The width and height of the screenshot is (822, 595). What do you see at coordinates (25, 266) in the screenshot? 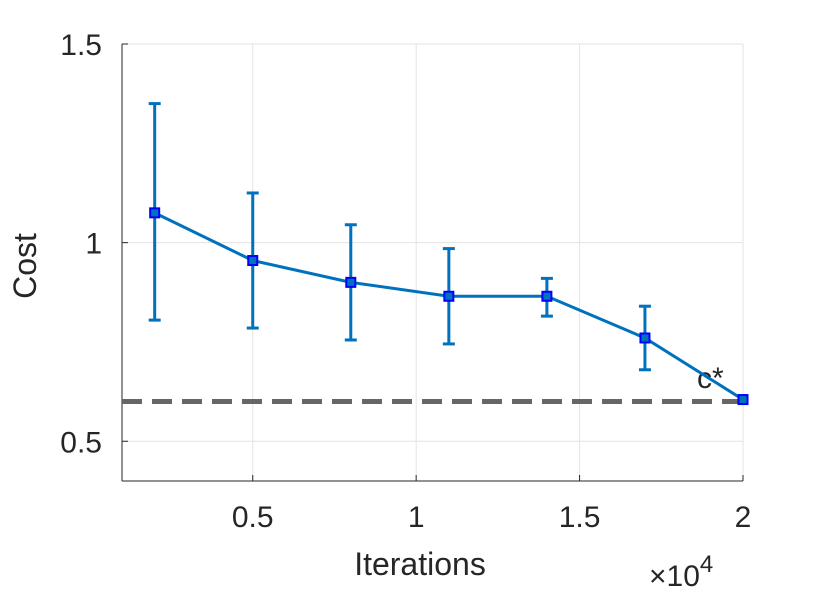
I see `y-axis-label: Cost` at bounding box center [25, 266].